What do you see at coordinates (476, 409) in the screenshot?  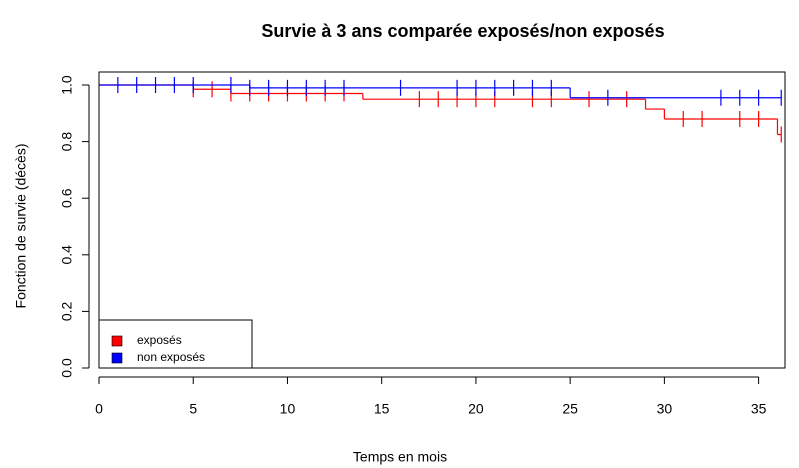 I see `x-tick-label: 20` at bounding box center [476, 409].